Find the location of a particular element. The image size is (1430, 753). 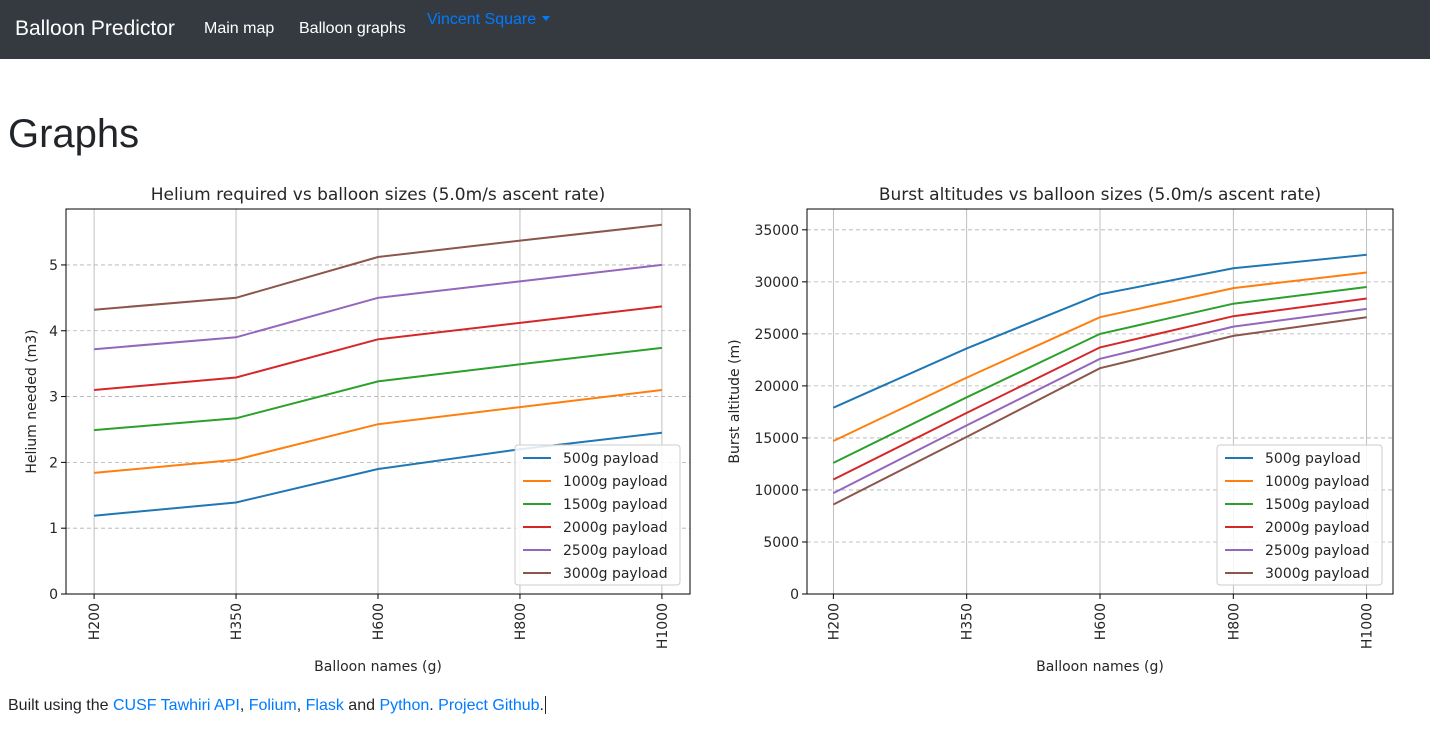

y-tick-label: 25000 is located at coordinates (776, 335).